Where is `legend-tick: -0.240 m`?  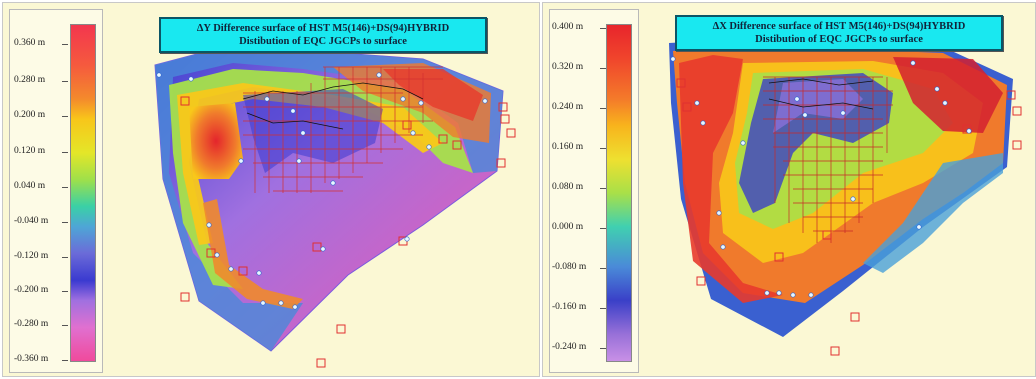 legend-tick: -0.240 m is located at coordinates (579, 347).